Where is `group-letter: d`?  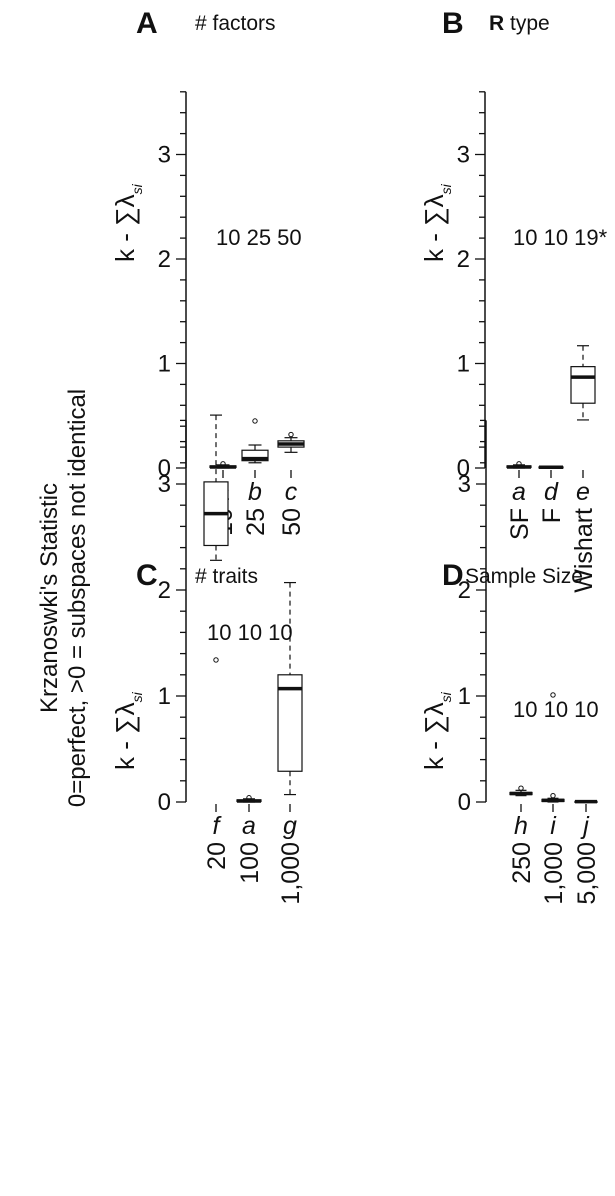
group-letter: d is located at coordinates (551, 492).